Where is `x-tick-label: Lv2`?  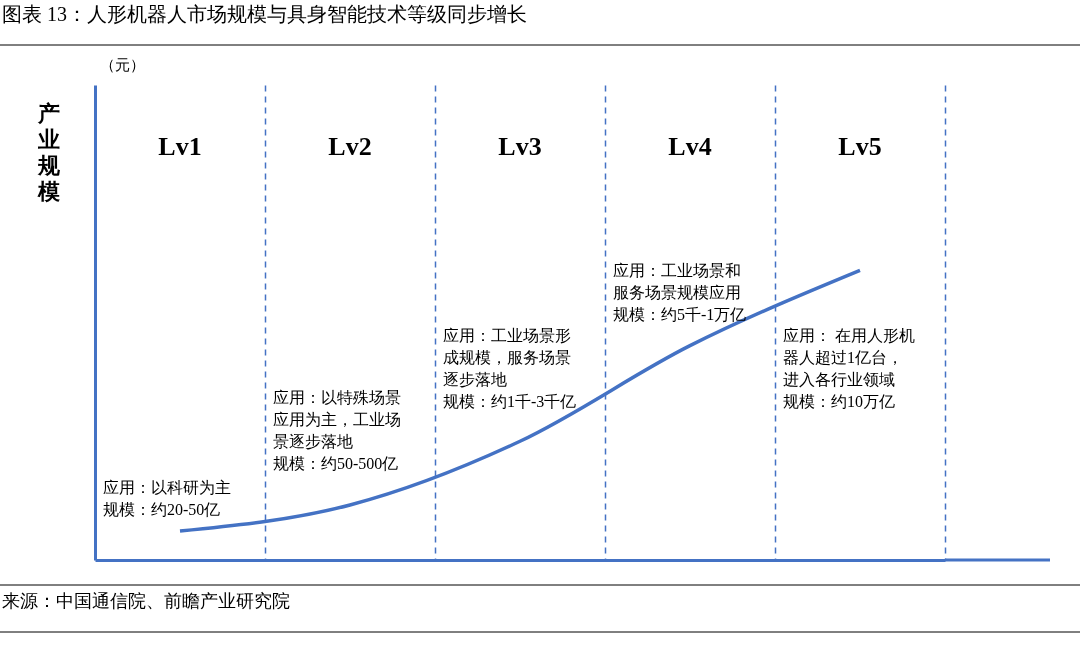
x-tick-label: Lv2 is located at coordinates (350, 146).